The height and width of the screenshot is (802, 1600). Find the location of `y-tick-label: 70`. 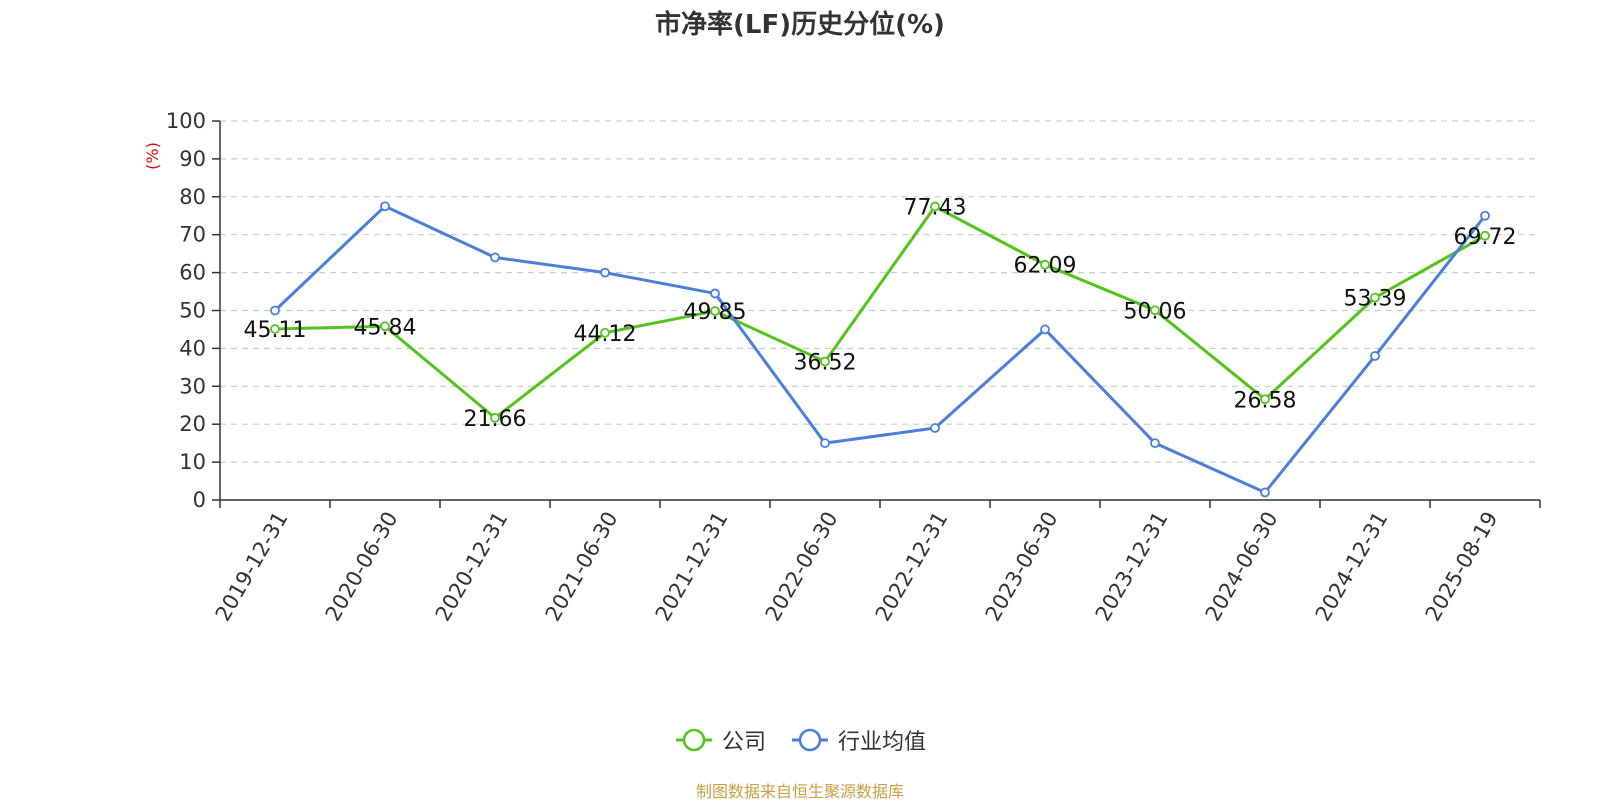

y-tick-label: 70 is located at coordinates (192, 235).